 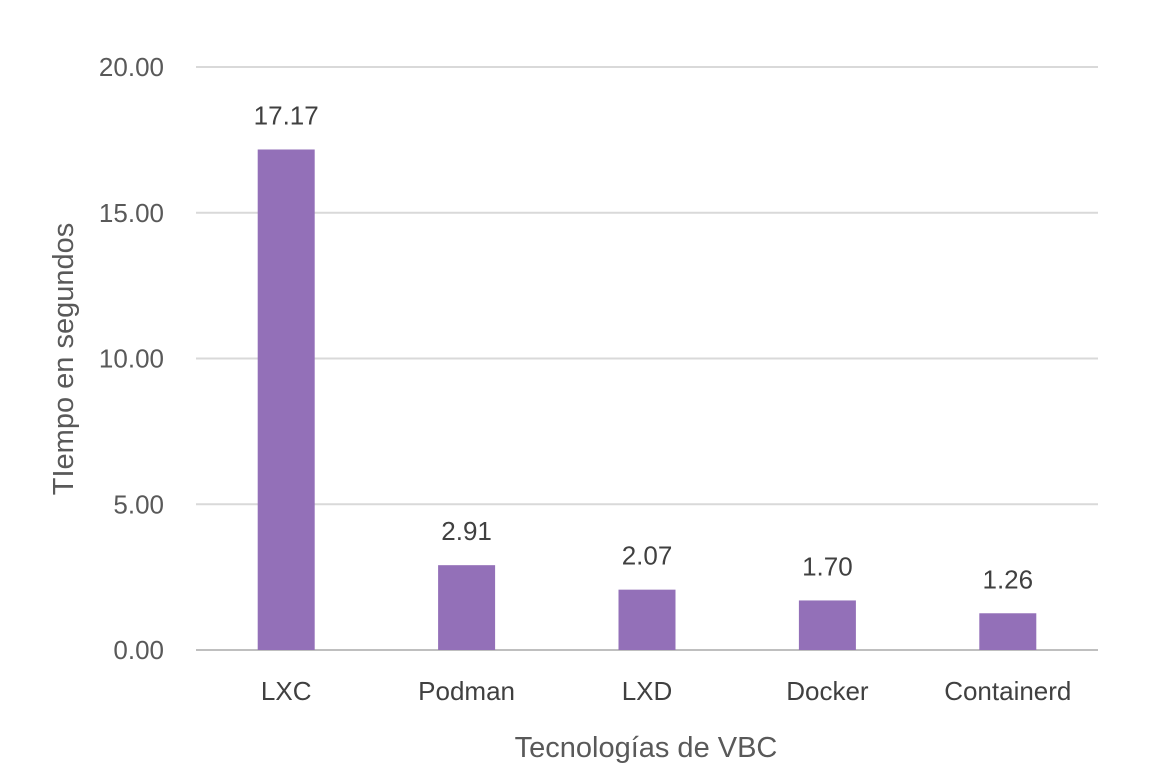 I want to click on y-tick-label: 5.00, so click(x=138, y=504).